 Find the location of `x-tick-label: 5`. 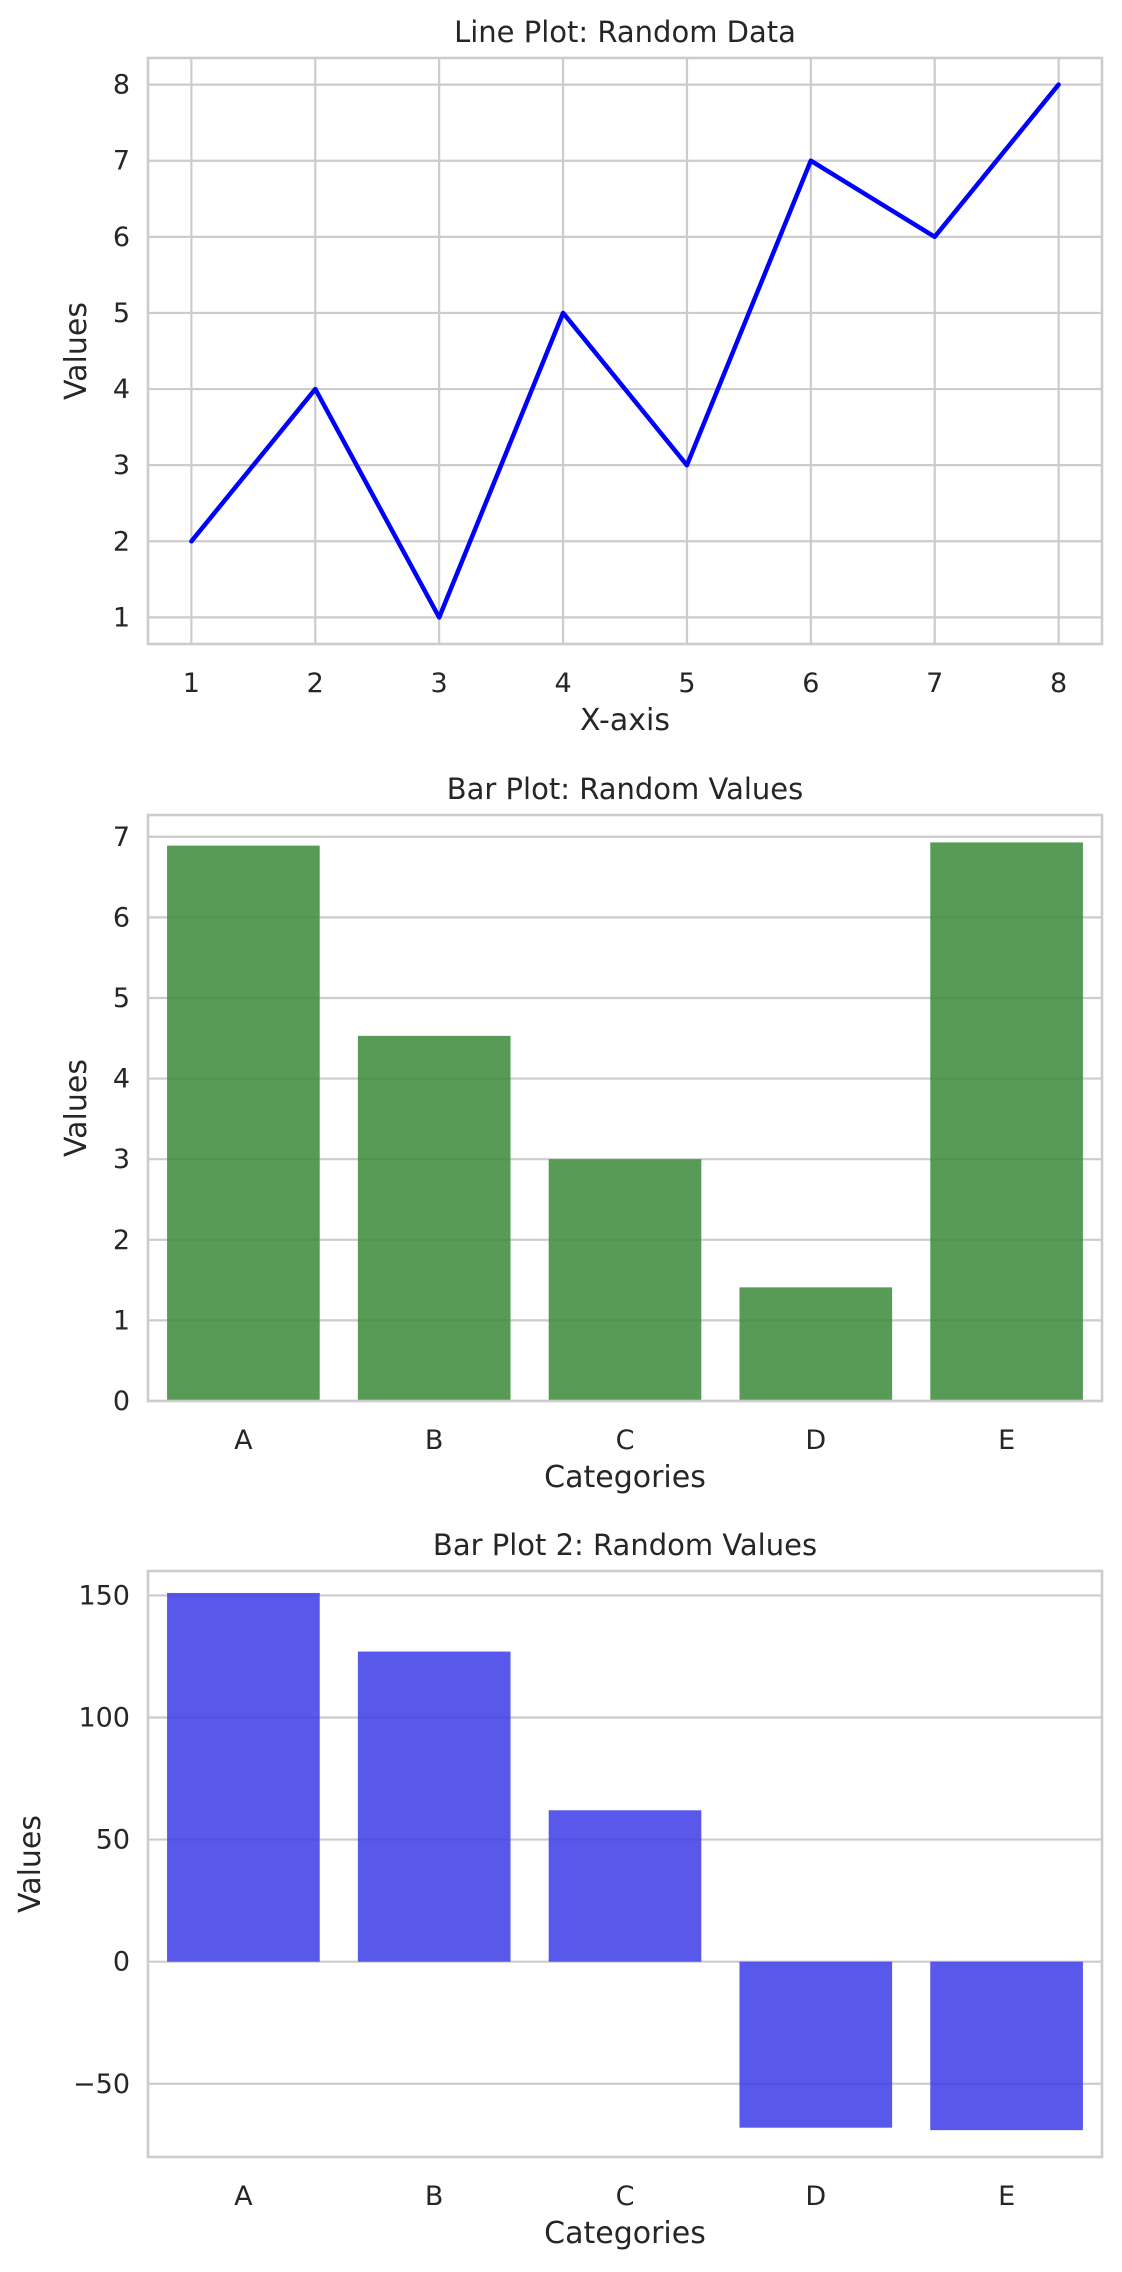

x-tick-label: 5 is located at coordinates (686, 683).